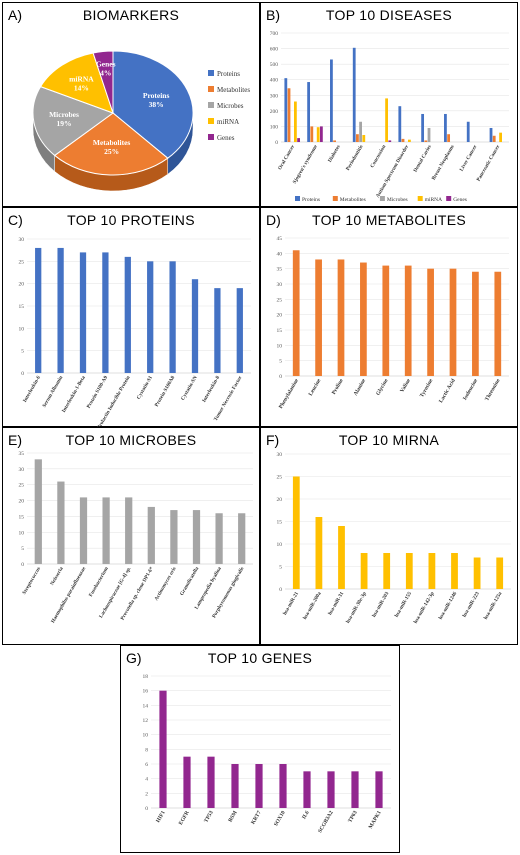  What do you see at coordinates (470, 390) in the screenshot?
I see `x-category-label: Isoleucine` at bounding box center [470, 390].